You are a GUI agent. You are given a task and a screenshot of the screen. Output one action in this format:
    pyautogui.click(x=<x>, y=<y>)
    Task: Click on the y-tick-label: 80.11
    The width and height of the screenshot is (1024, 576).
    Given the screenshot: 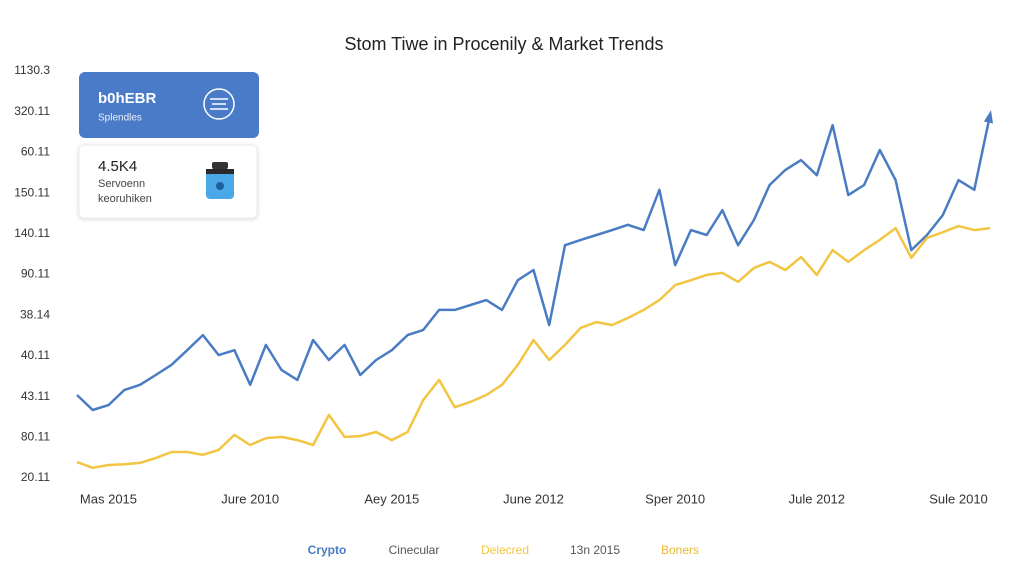 What is the action you would take?
    pyautogui.click(x=35, y=436)
    